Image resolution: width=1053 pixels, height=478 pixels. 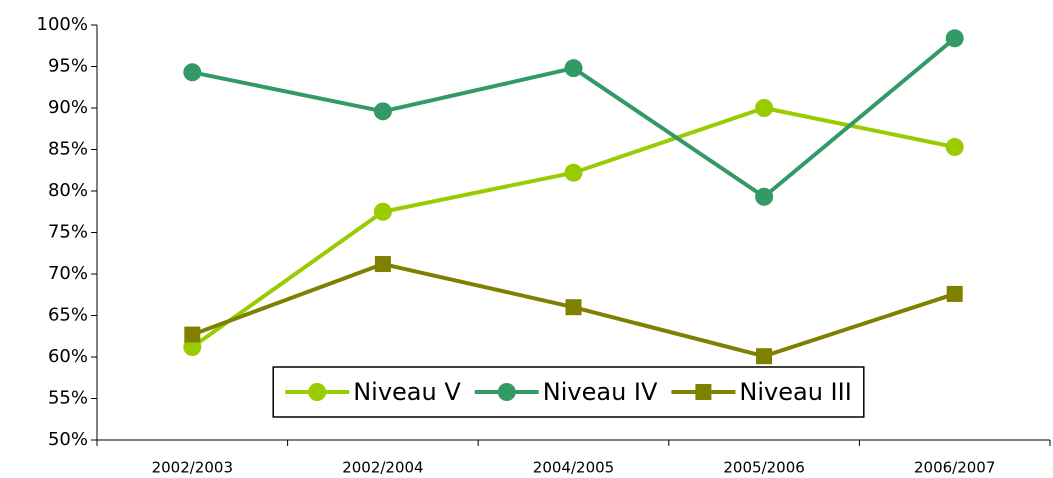 I want to click on x-tick-label: 2006/2007, so click(x=954, y=468).